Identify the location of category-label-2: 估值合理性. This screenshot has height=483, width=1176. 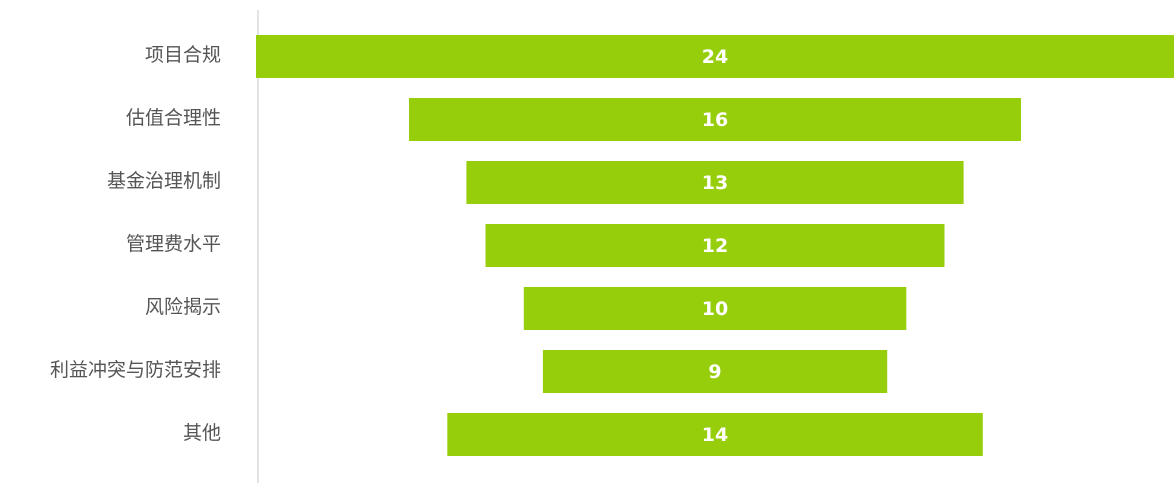
(173, 118).